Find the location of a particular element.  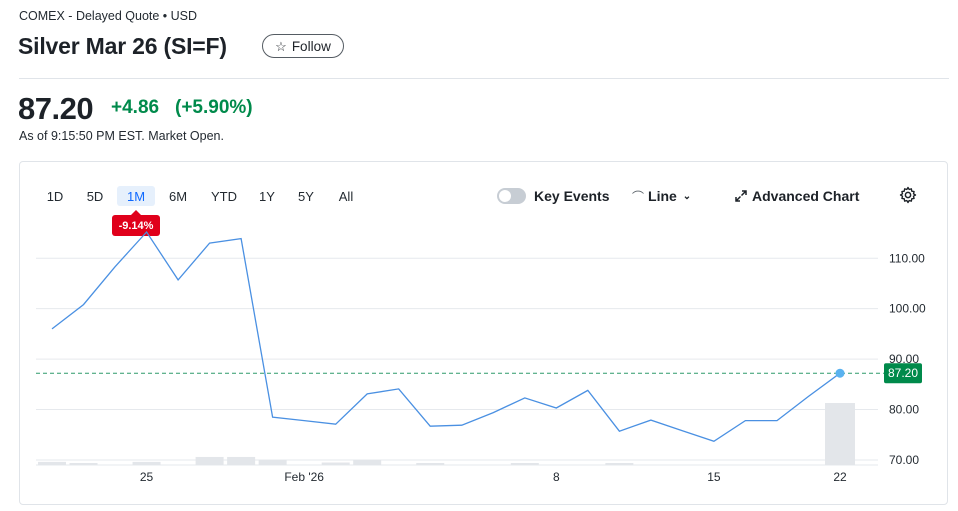

tab-1d: 1D is located at coordinates (55, 196).